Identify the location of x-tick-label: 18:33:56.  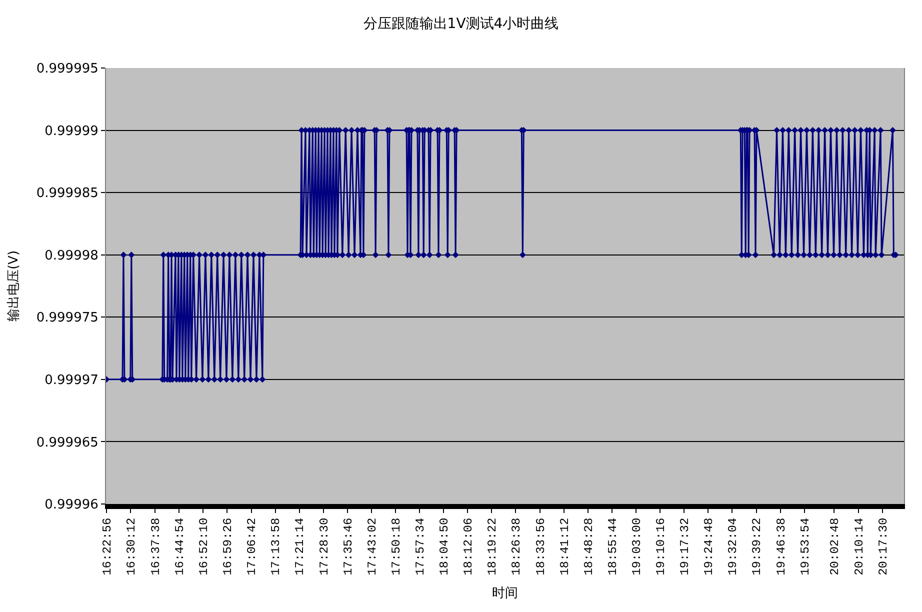
(541, 547).